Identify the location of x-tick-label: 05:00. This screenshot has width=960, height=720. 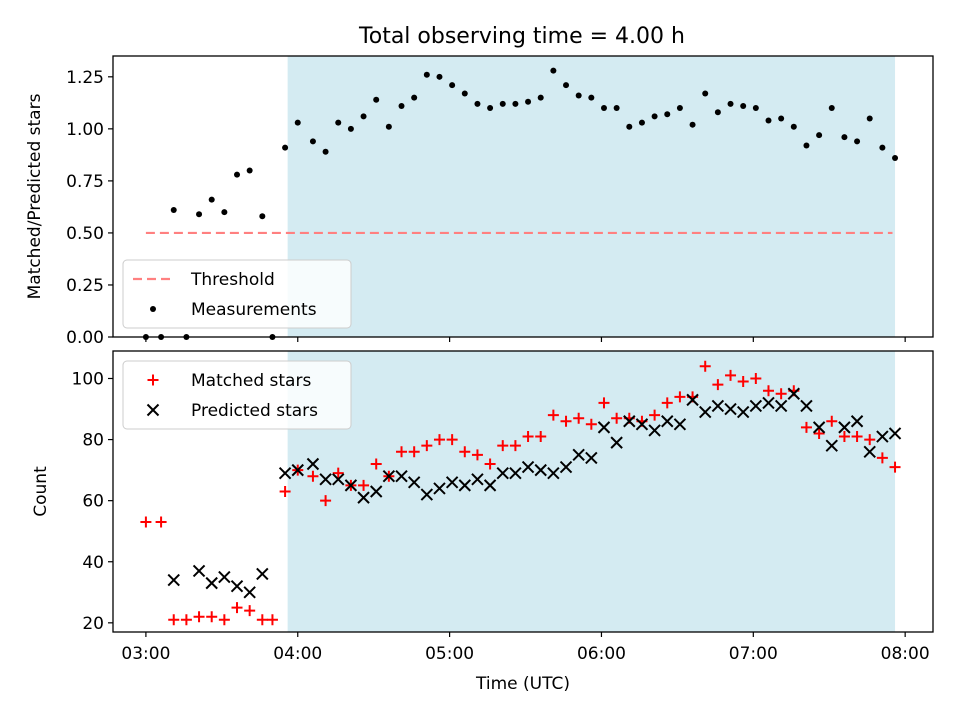
(449, 654).